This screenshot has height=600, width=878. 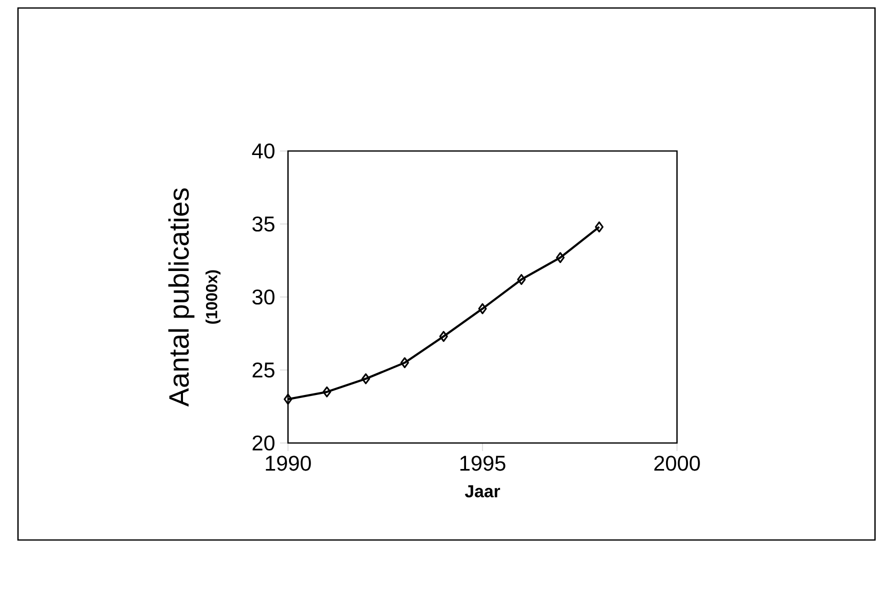 I want to click on x-axis-title: Jaar, so click(x=482, y=491).